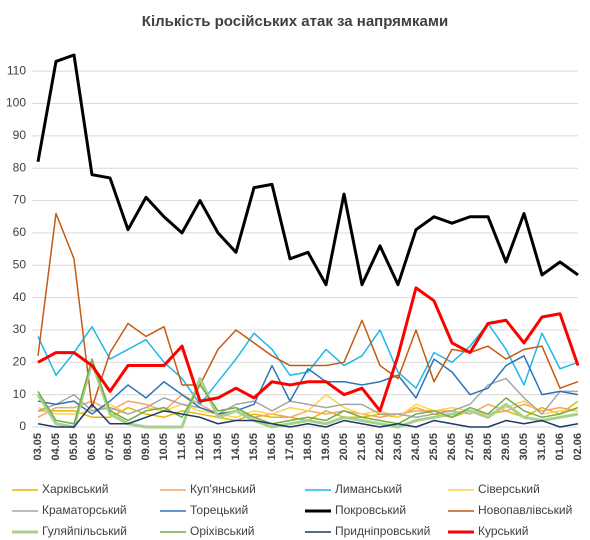 This screenshot has width=590, height=540. Describe the element at coordinates (398, 447) in the screenshot. I see `x-tick-label: 23.05` at that location.